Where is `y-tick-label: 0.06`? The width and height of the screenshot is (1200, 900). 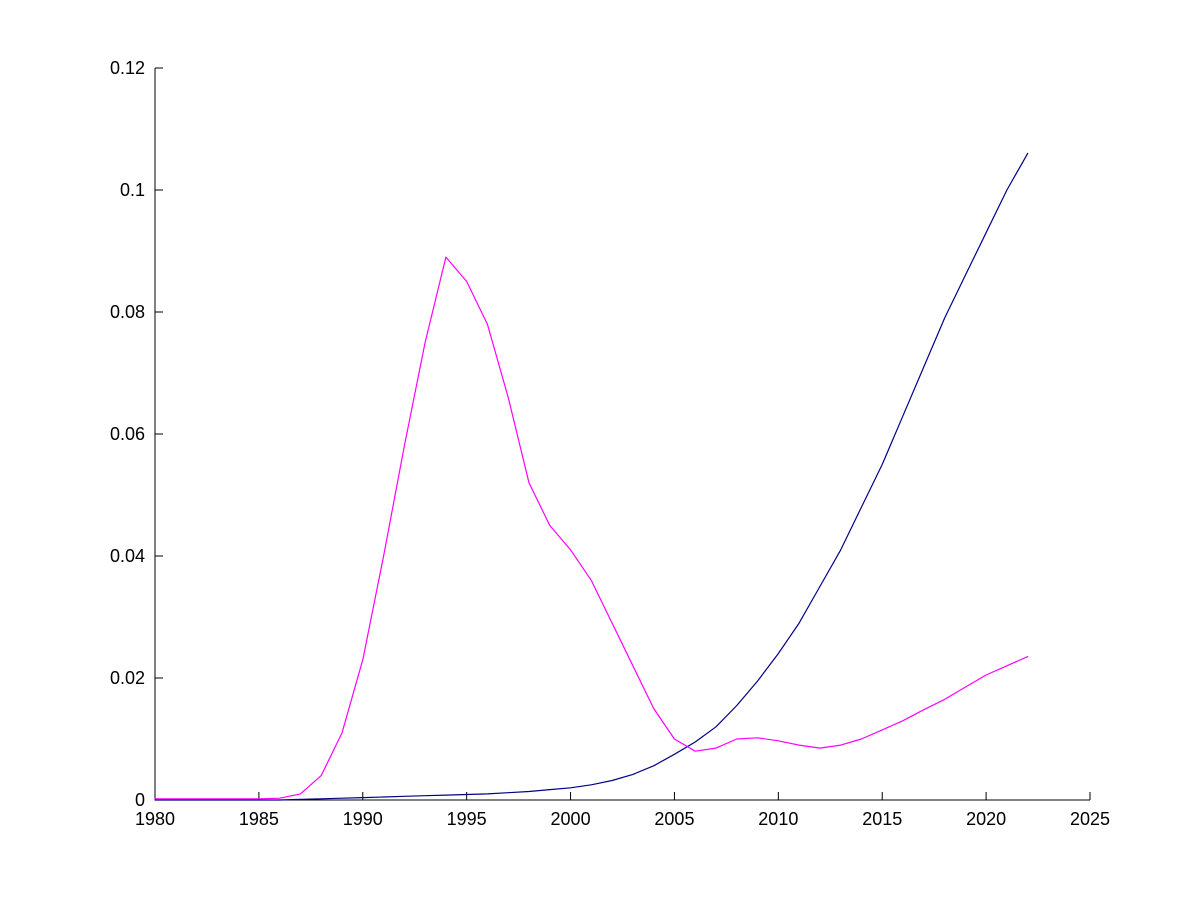
y-tick-label: 0.06 is located at coordinates (127, 434).